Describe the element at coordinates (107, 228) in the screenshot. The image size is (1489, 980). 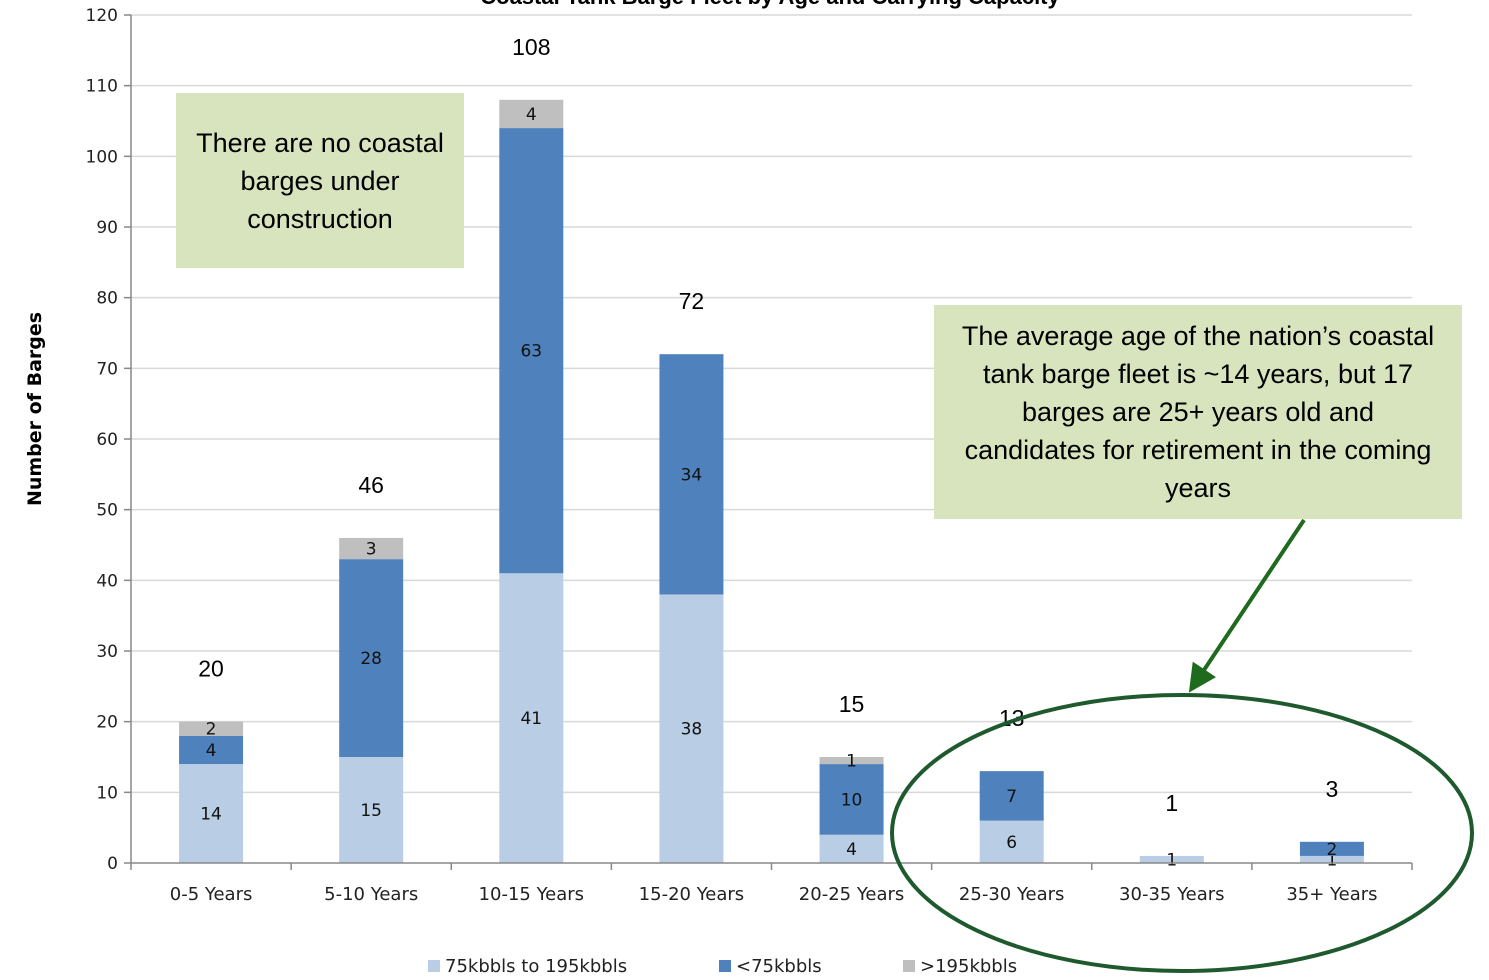
I see `y-tick-label: 90` at that location.